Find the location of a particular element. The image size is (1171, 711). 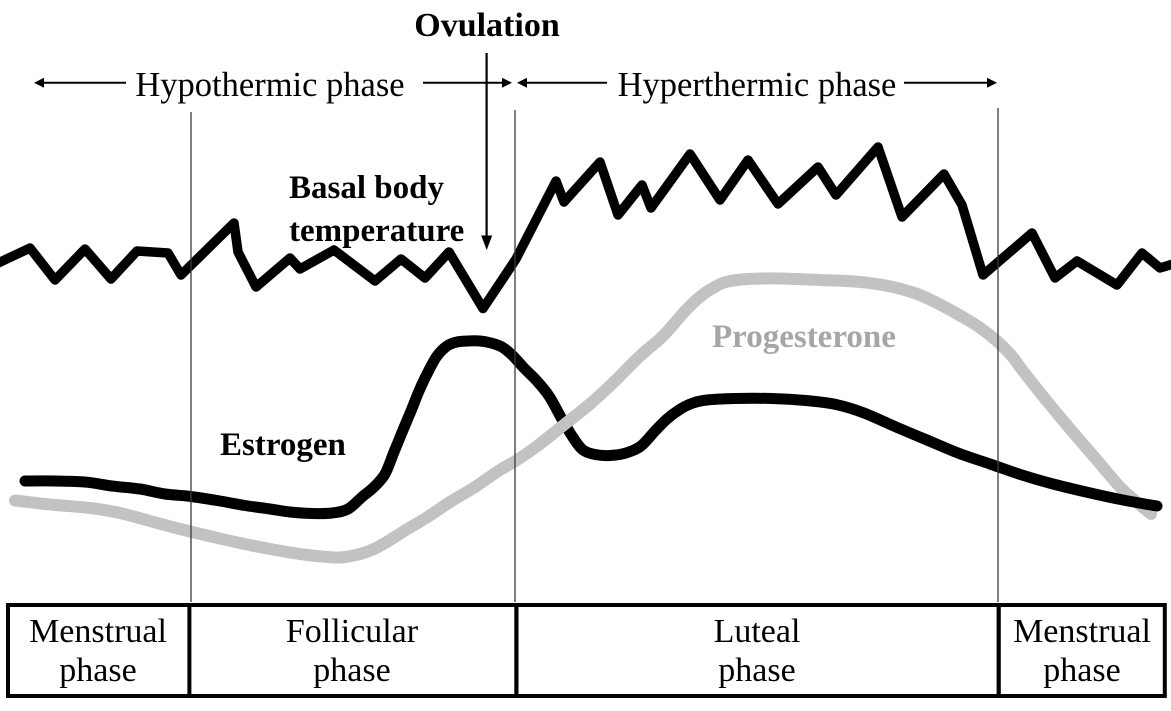

svg-text: Luteal is located at coordinates (757, 631).